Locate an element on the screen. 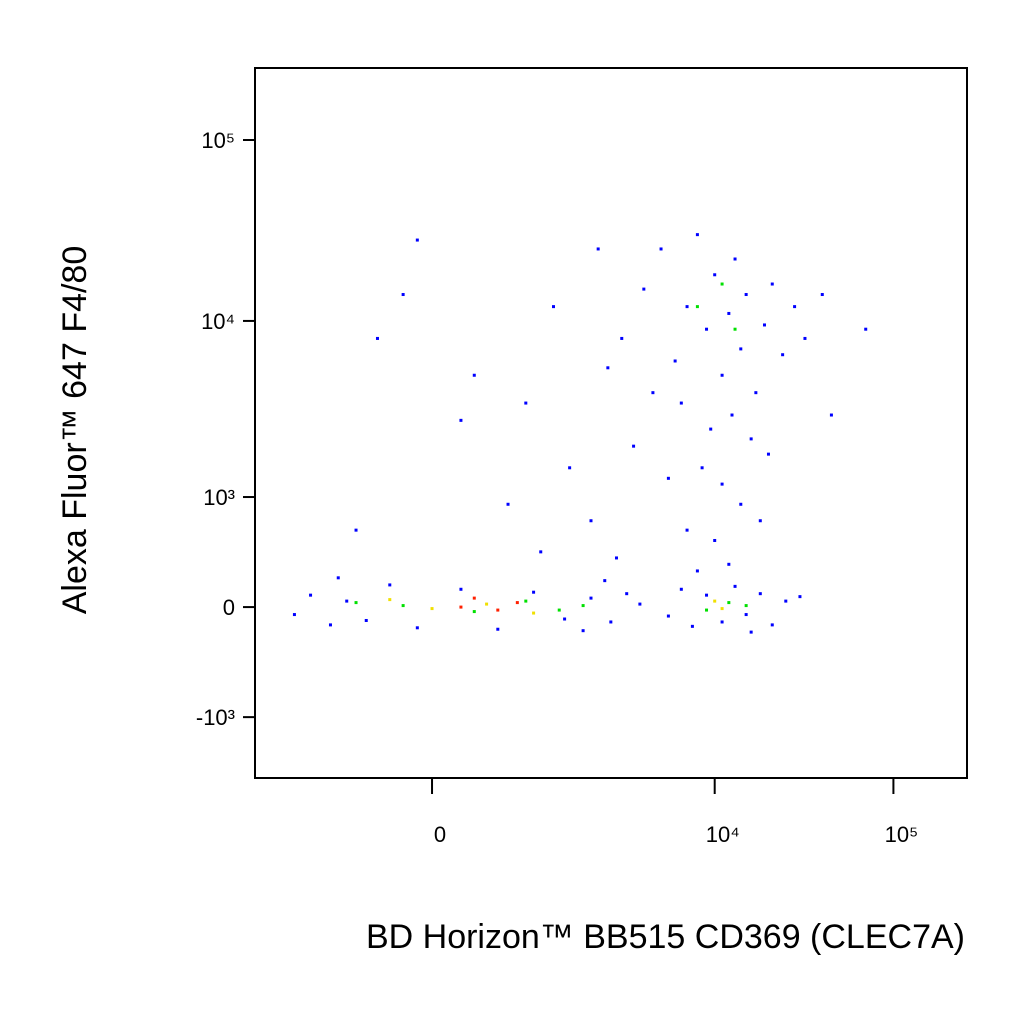 This screenshot has width=1024, height=1024. y-tick-label: 10⁵ is located at coordinates (218, 140).